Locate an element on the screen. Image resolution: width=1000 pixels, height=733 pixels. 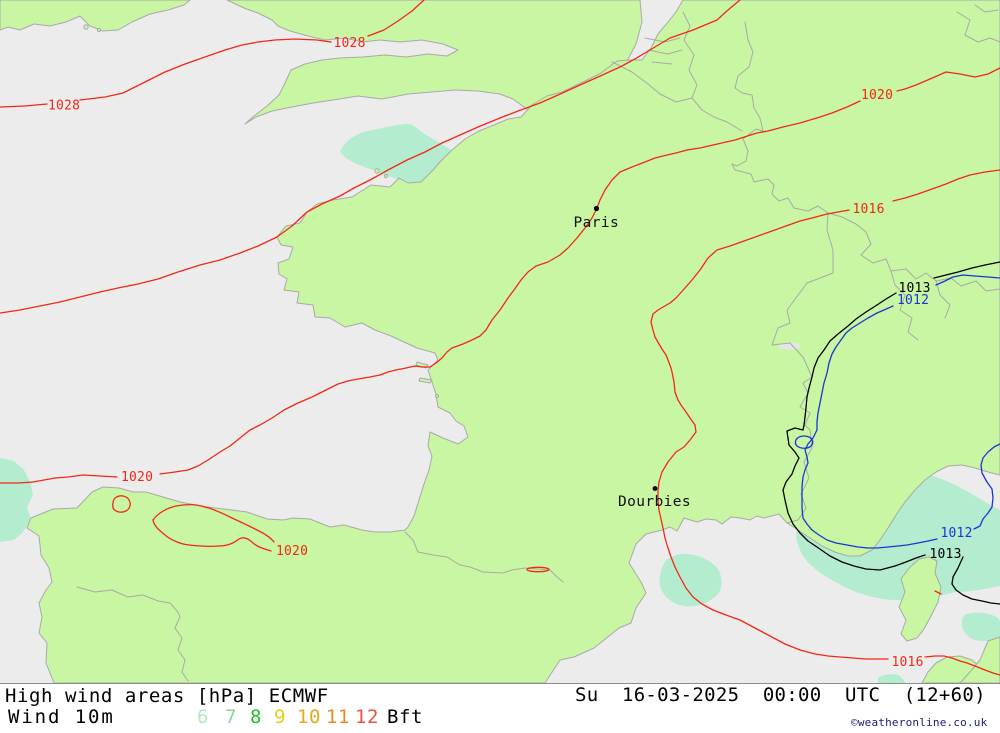
isobar-1020-path-east is located at coordinates (948, 79).